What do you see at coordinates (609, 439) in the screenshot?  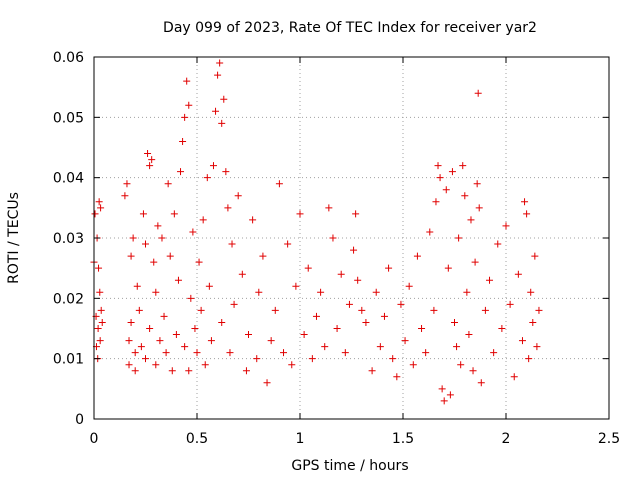 I see `x-tick-label: 2.5` at bounding box center [609, 439].